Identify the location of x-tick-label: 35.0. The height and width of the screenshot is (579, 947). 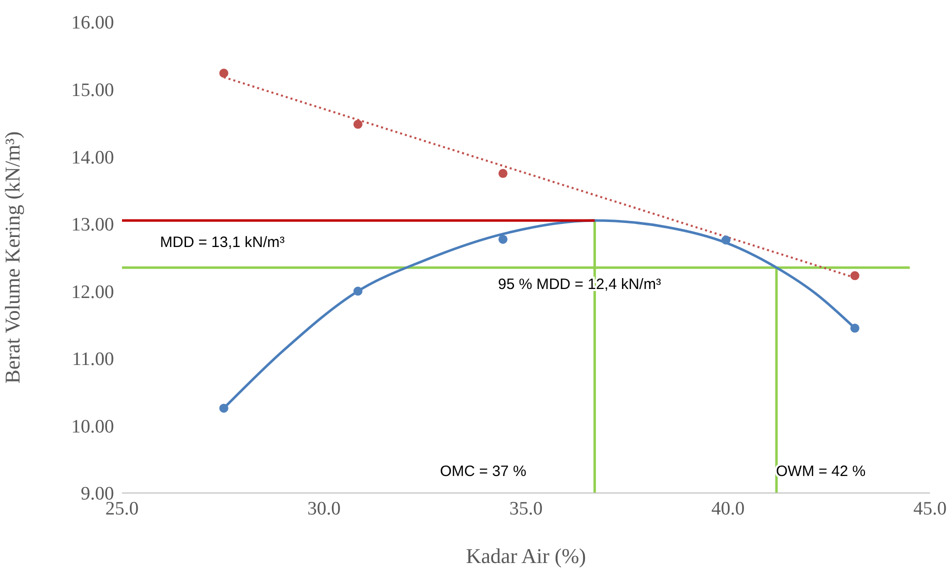
(526, 509).